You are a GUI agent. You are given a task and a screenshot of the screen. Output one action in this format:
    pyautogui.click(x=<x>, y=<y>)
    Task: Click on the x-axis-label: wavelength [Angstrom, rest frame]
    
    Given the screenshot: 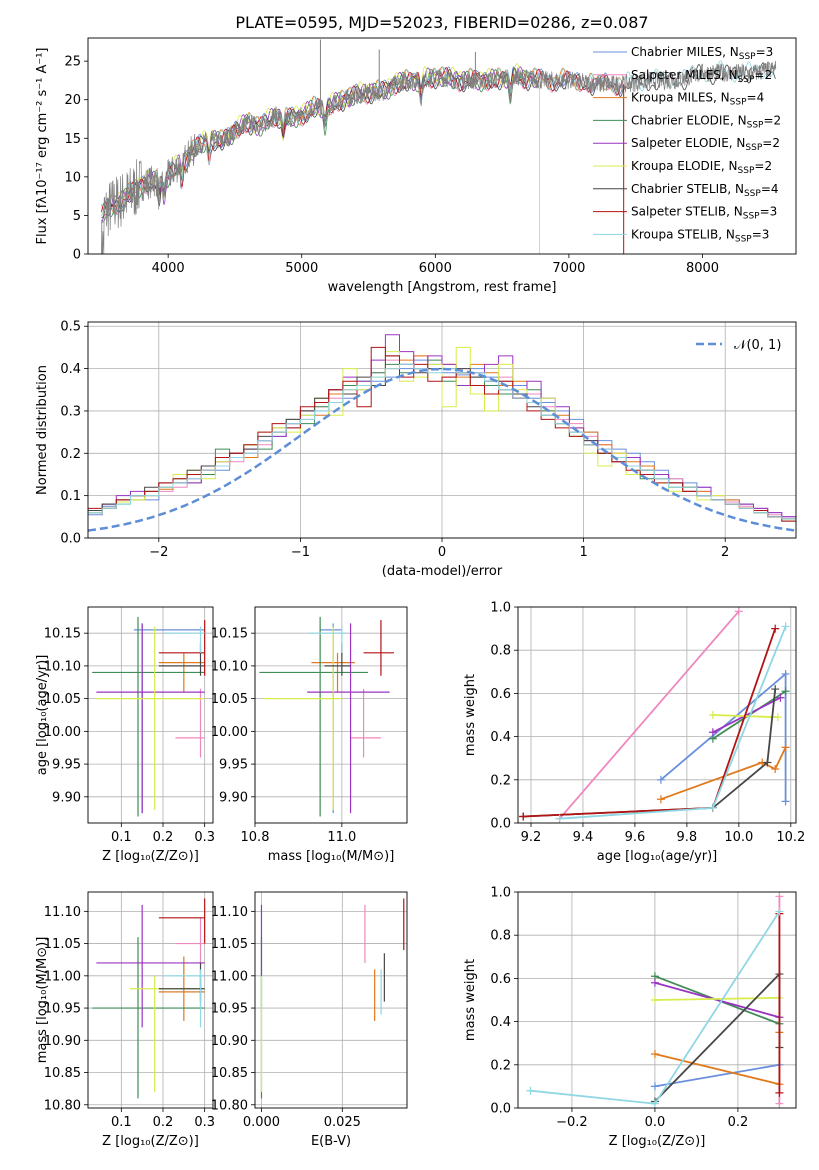 What is the action you would take?
    pyautogui.click(x=442, y=287)
    